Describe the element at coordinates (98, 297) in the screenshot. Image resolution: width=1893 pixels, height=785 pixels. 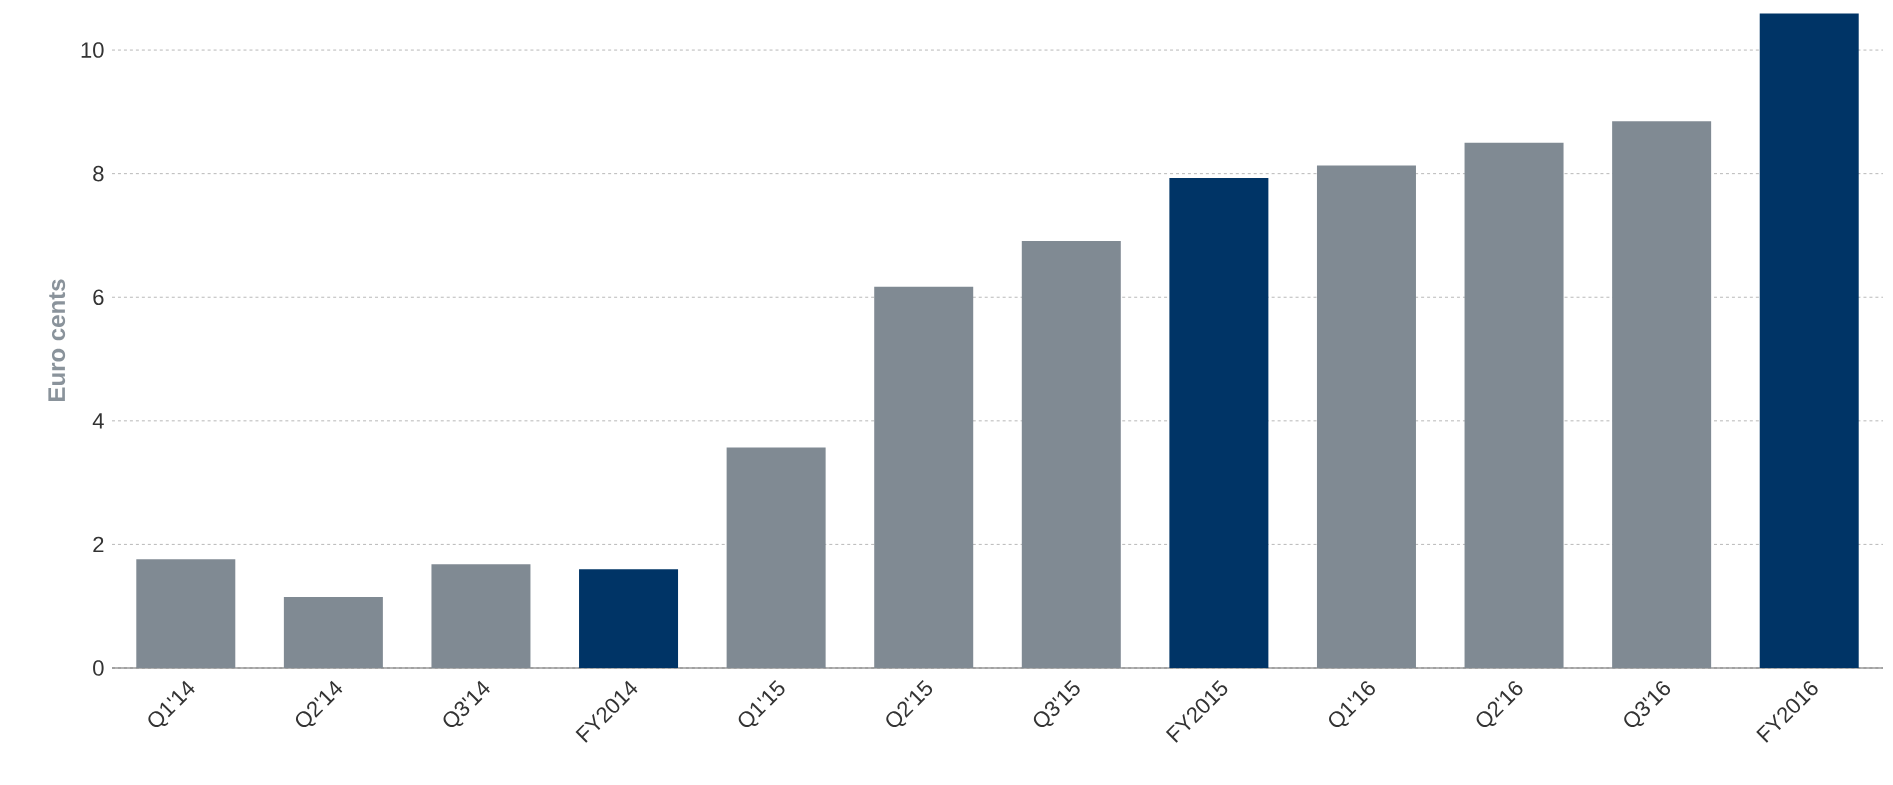
I see `y-tick-label: 6` at that location.